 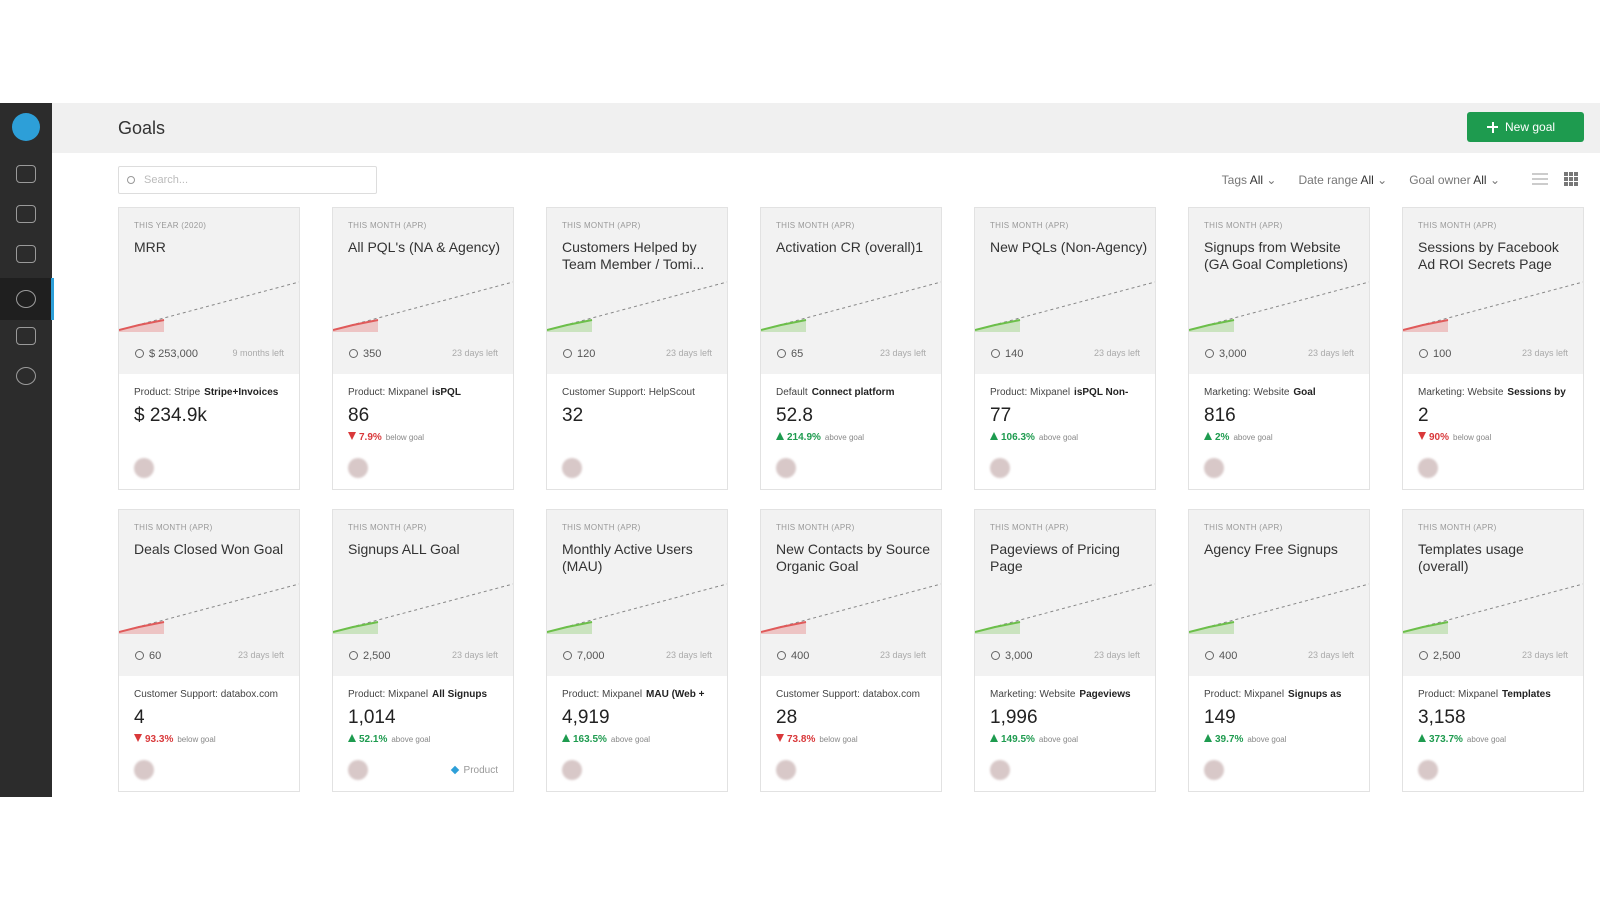 What do you see at coordinates (424, 247) in the screenshot?
I see `goal-name: All PQL's (NA & Agency)` at bounding box center [424, 247].